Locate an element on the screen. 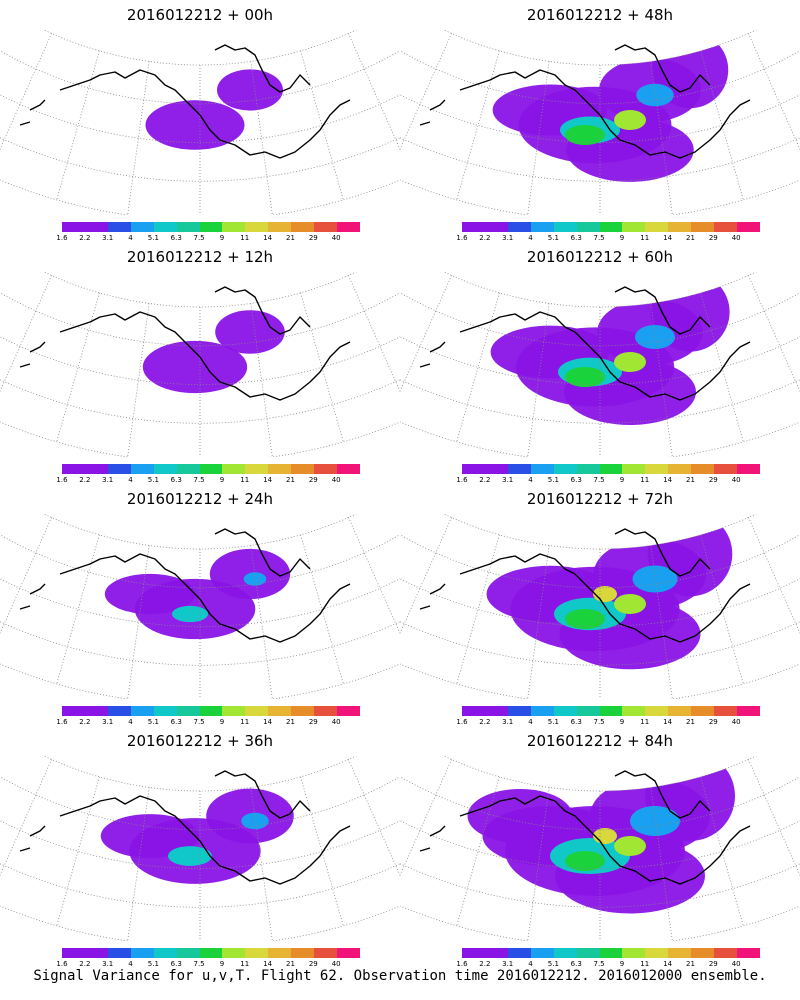  colorbar-label: 14 is located at coordinates (668, 722).